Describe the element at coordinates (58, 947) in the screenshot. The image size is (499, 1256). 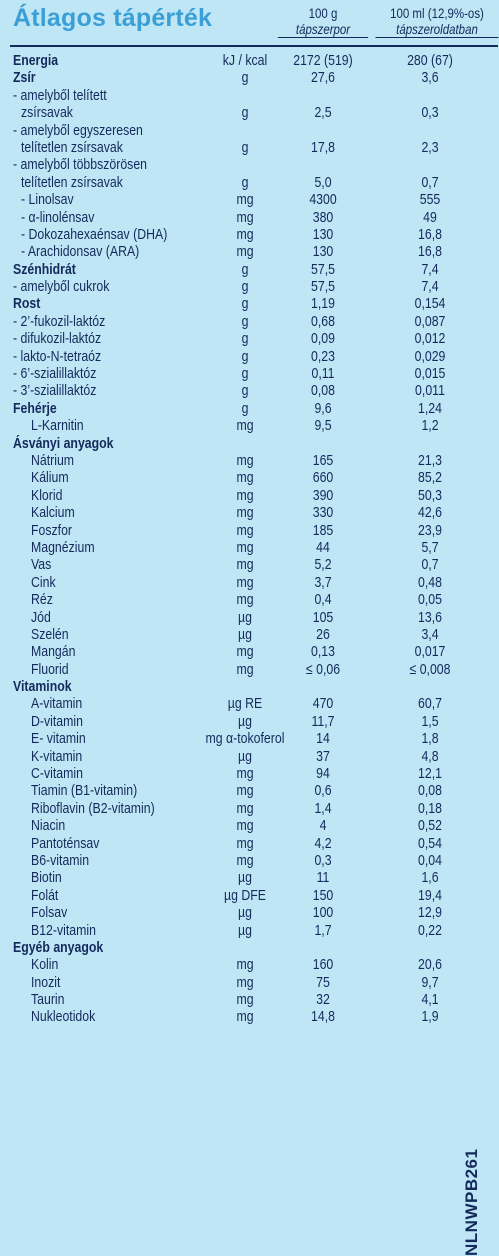
I see `nutrient-name: Egyéb anyagok` at that location.